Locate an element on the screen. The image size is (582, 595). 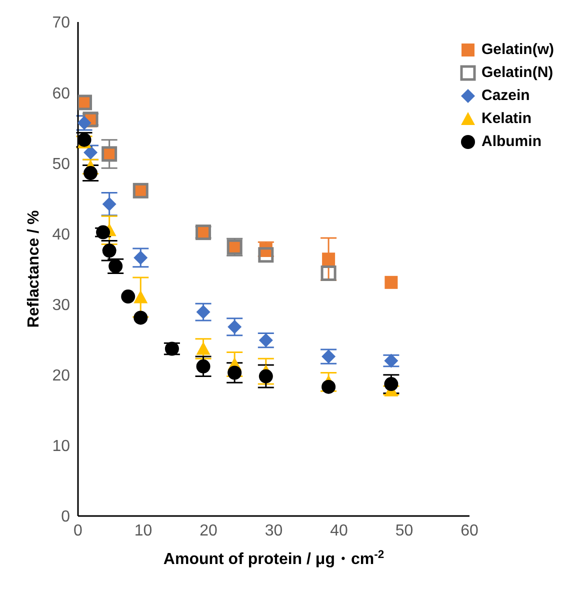
y-tick-label: 40 is located at coordinates (61, 235).